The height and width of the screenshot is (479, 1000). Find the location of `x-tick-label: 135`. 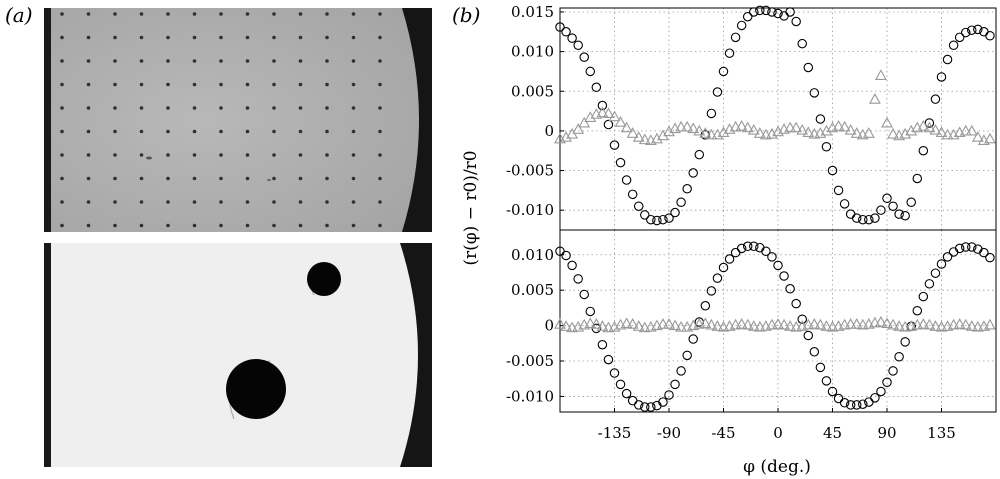

x-tick-label: 135 is located at coordinates (941, 433).